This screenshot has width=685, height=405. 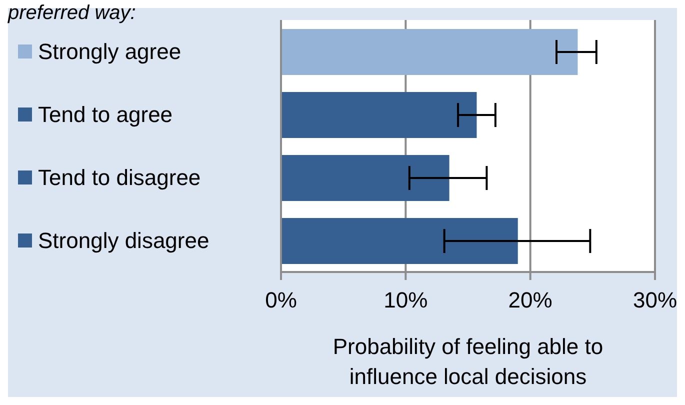 What do you see at coordinates (655, 300) in the screenshot?
I see `x-tick-label: 30%` at bounding box center [655, 300].